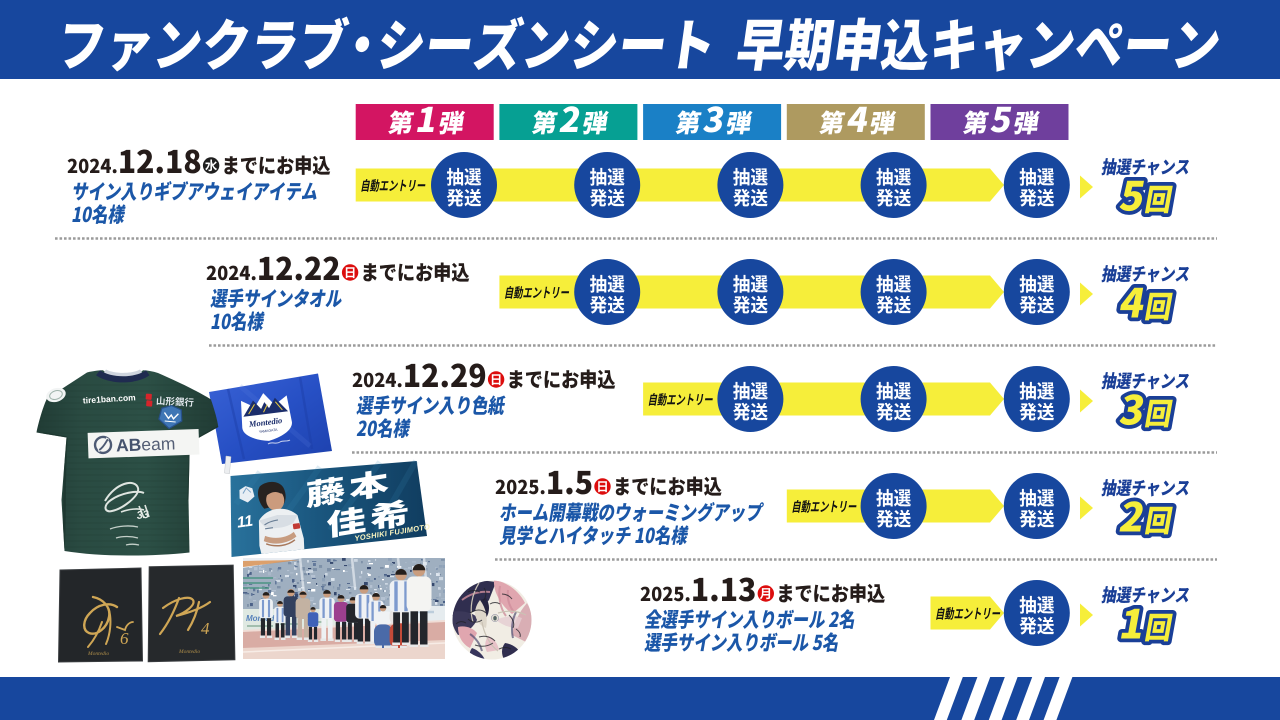 This screenshot has width=1280, height=720. What do you see at coordinates (142, 515) in the screenshot?
I see `svg-text: 33` at bounding box center [142, 515].